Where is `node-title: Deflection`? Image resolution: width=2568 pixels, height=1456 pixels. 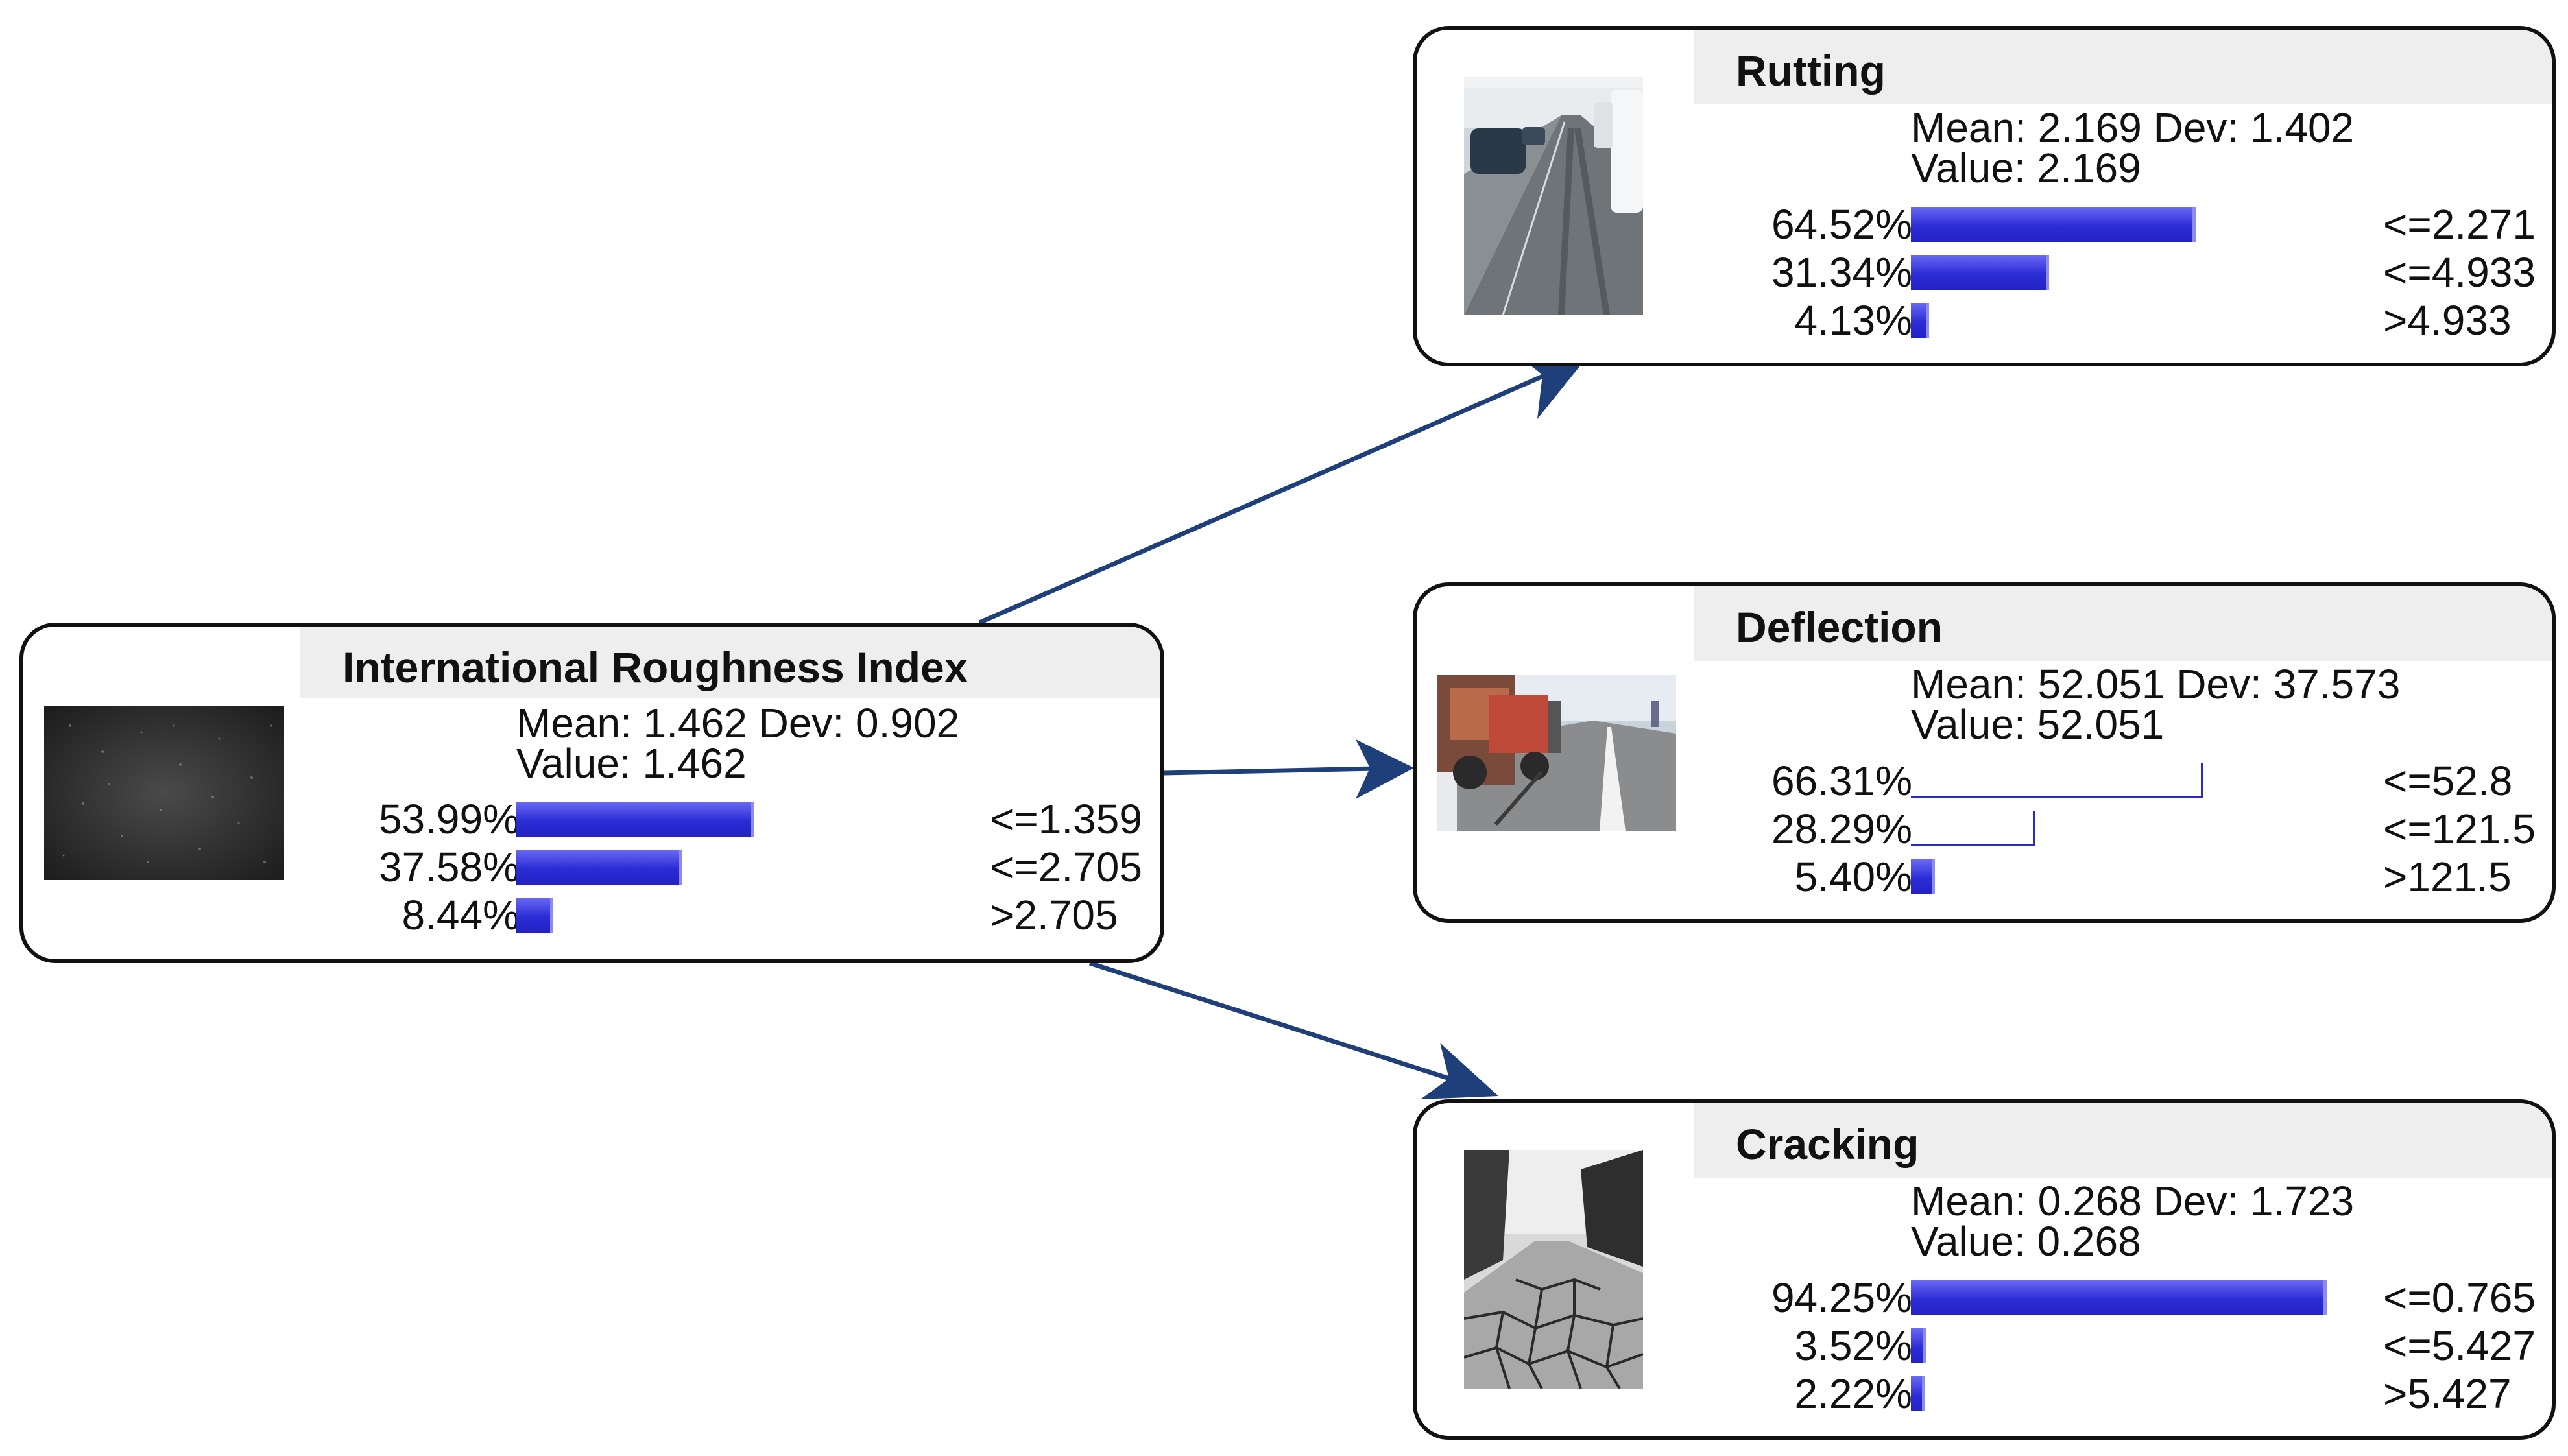 node-title: Deflection is located at coordinates (1840, 627).